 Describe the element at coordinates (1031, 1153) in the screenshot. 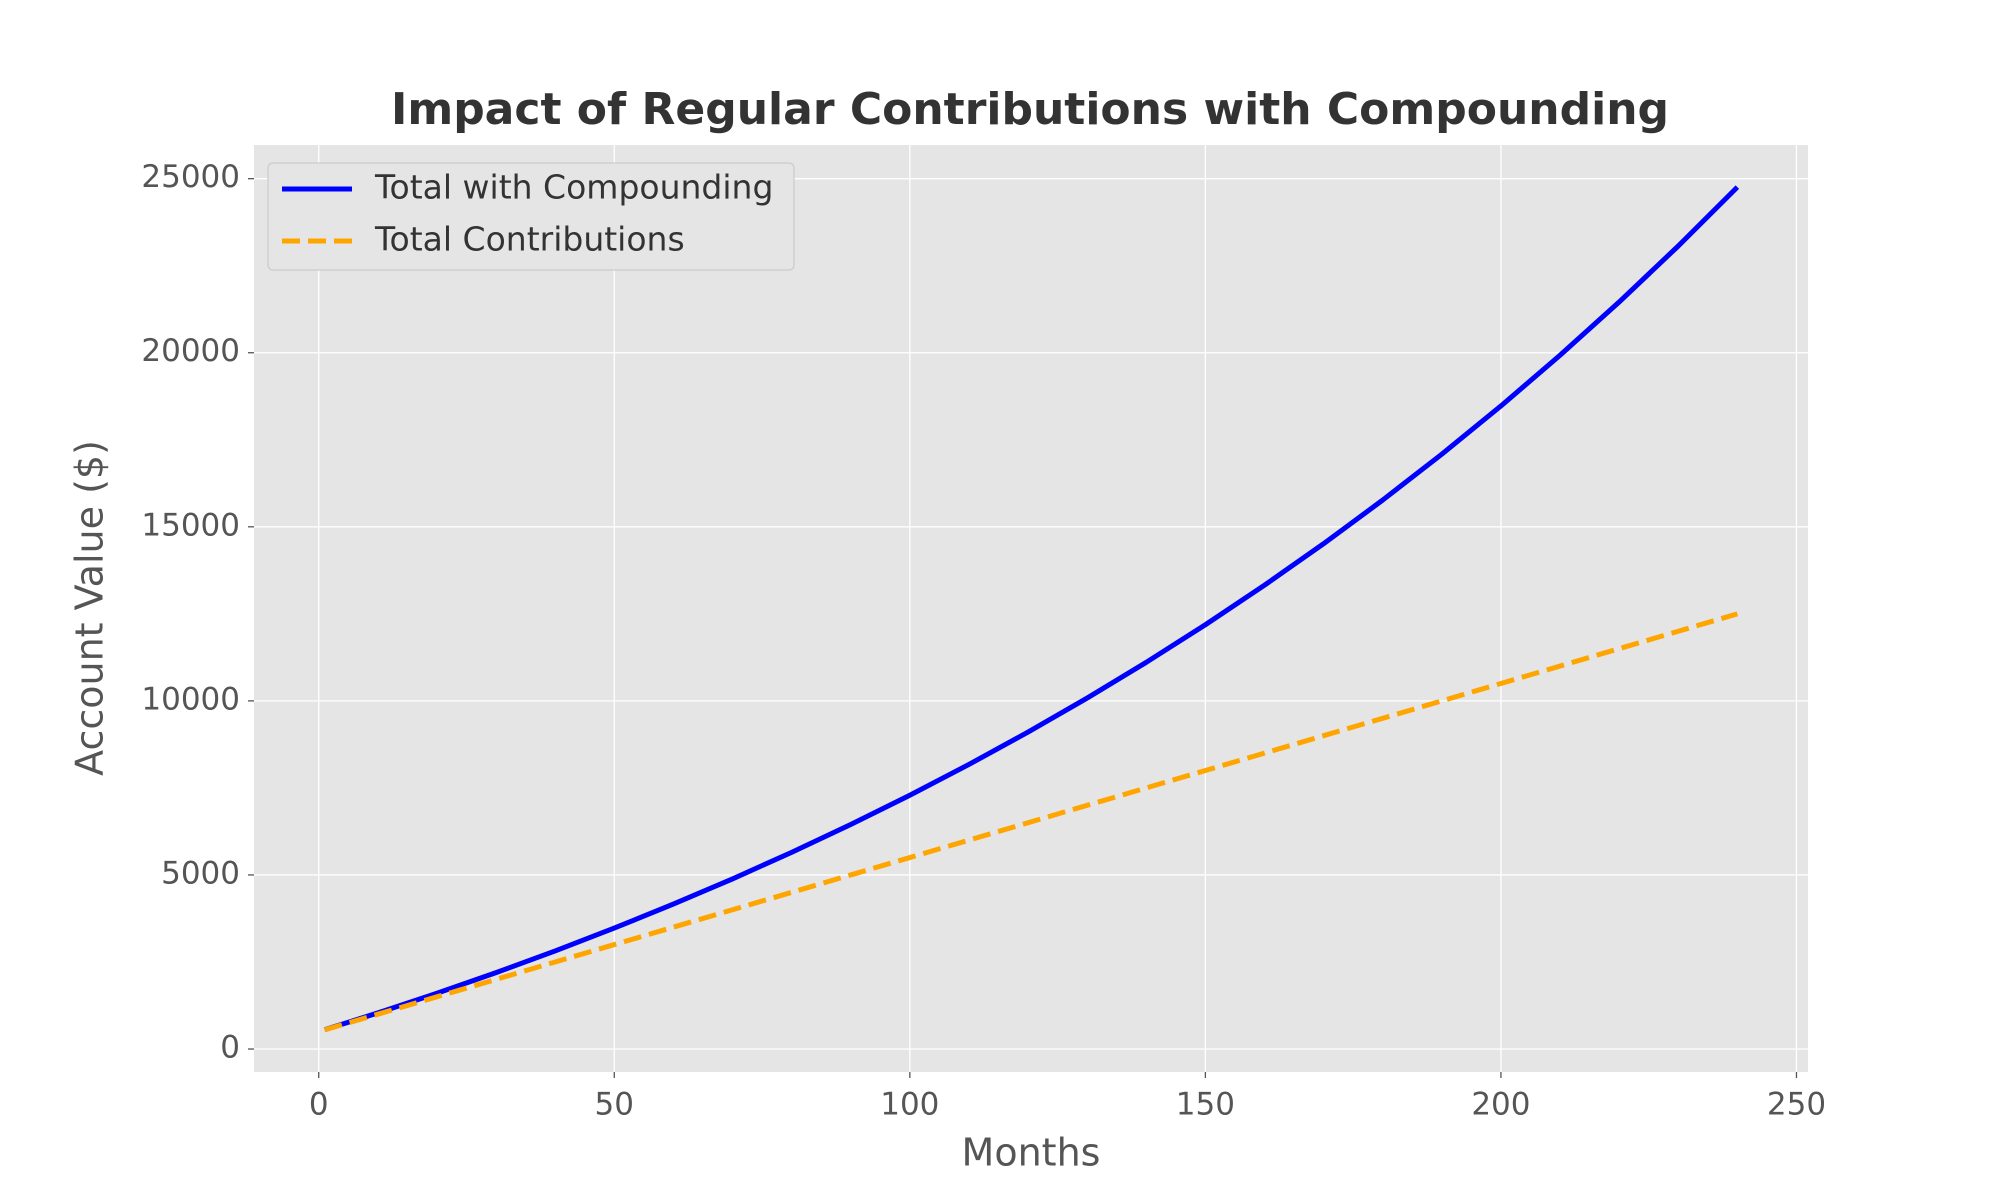

I see `x-axis-label: Months` at that location.